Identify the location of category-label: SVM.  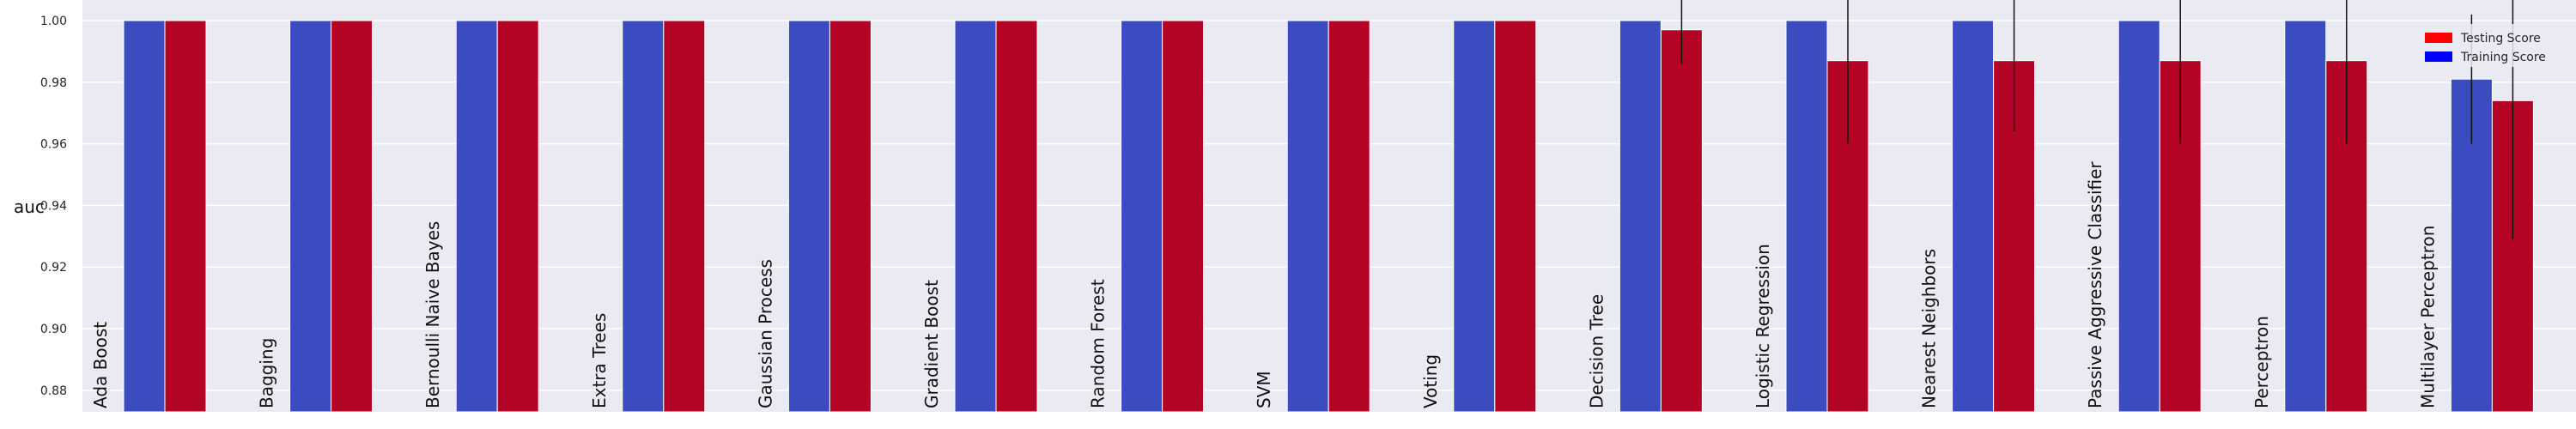
(1264, 389).